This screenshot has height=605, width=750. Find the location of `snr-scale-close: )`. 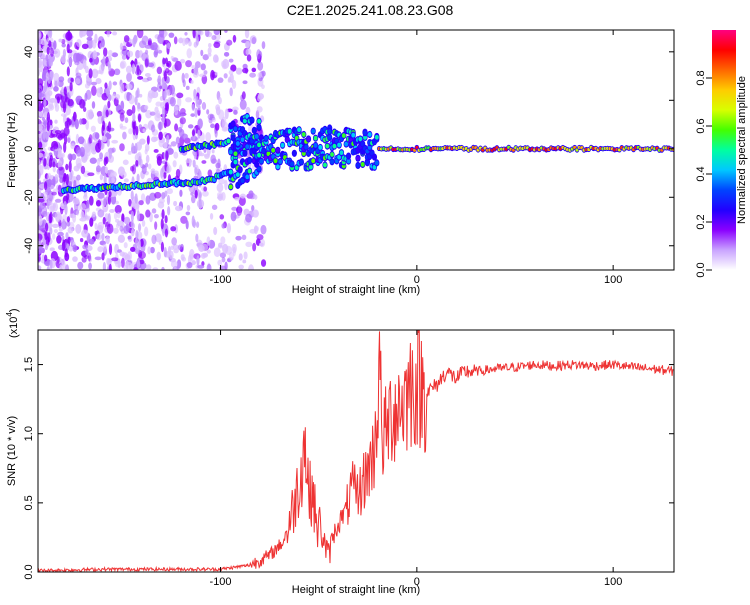

snr-scale-close: ) is located at coordinates (14, 310).